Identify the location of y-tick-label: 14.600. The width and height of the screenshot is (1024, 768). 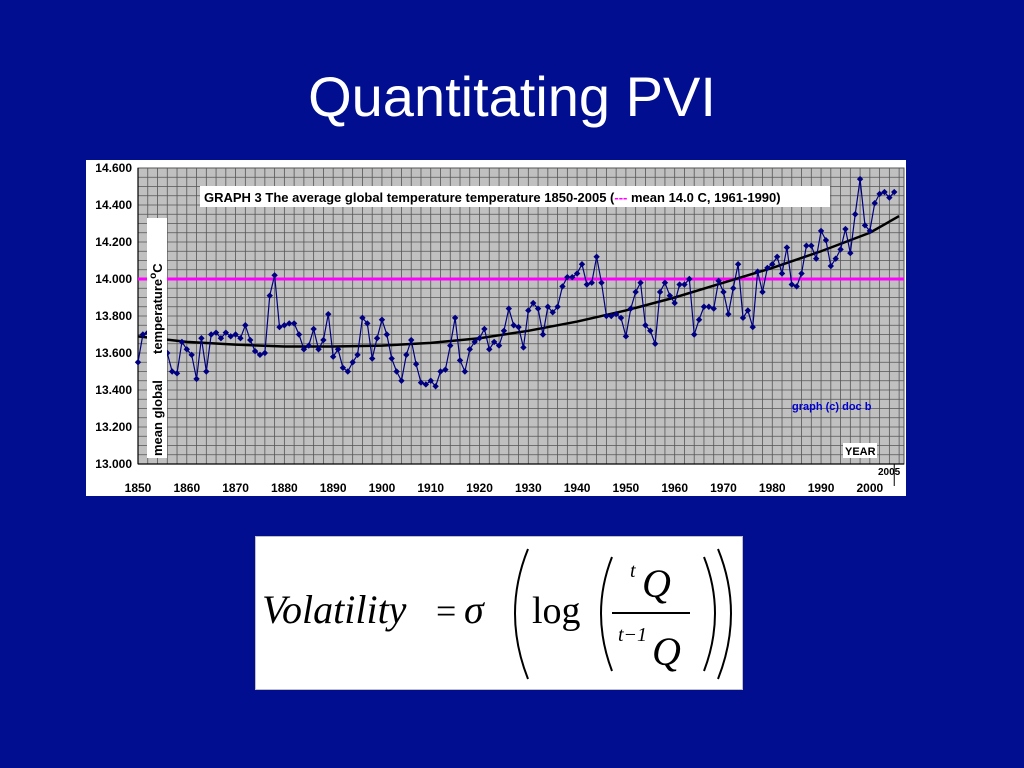
(113, 168).